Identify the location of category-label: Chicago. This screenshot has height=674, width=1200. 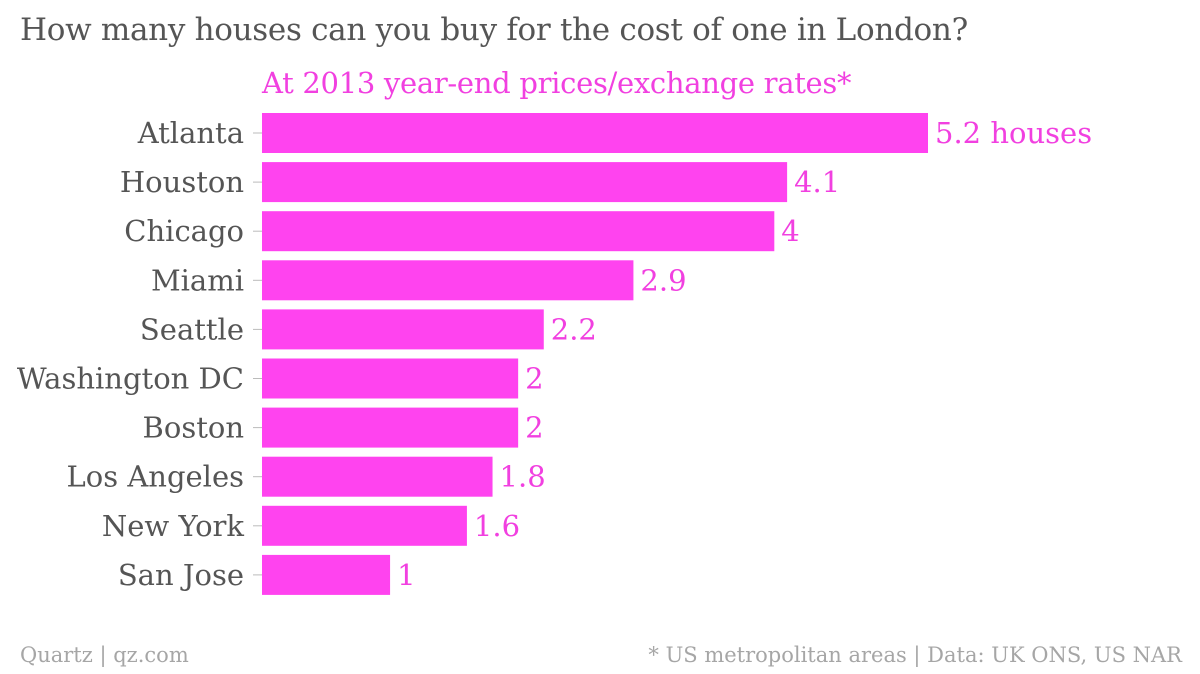
(184, 231).